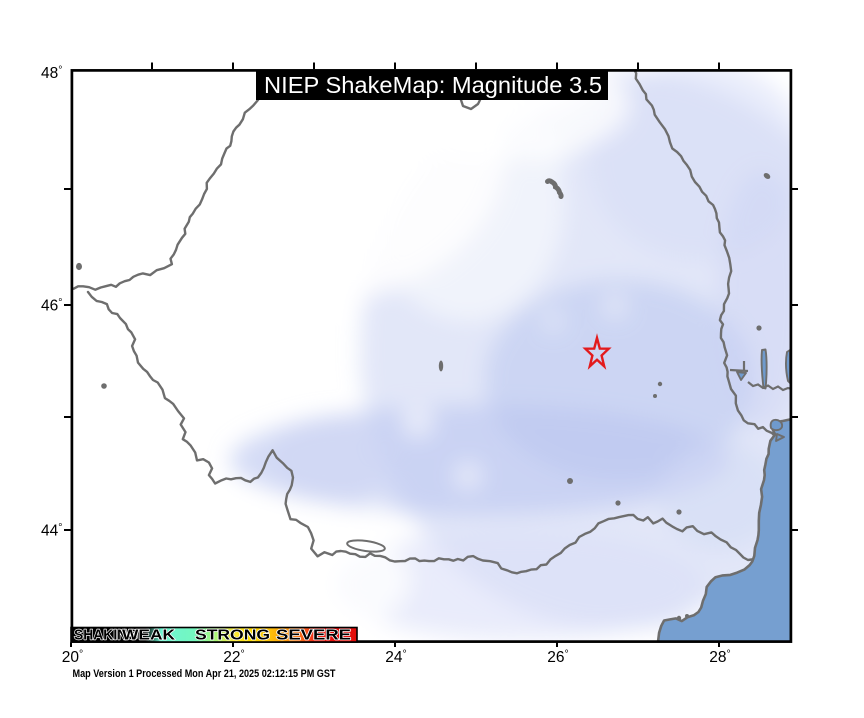 The width and height of the screenshot is (864, 718). I want to click on svg-text: WEAK, so click(148, 635).